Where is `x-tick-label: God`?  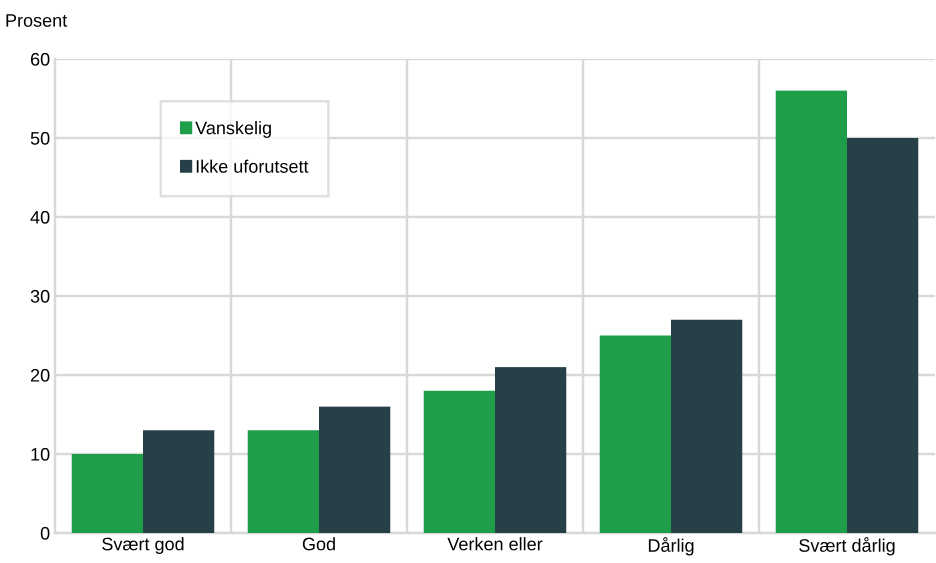
x-tick-label: God is located at coordinates (318, 543).